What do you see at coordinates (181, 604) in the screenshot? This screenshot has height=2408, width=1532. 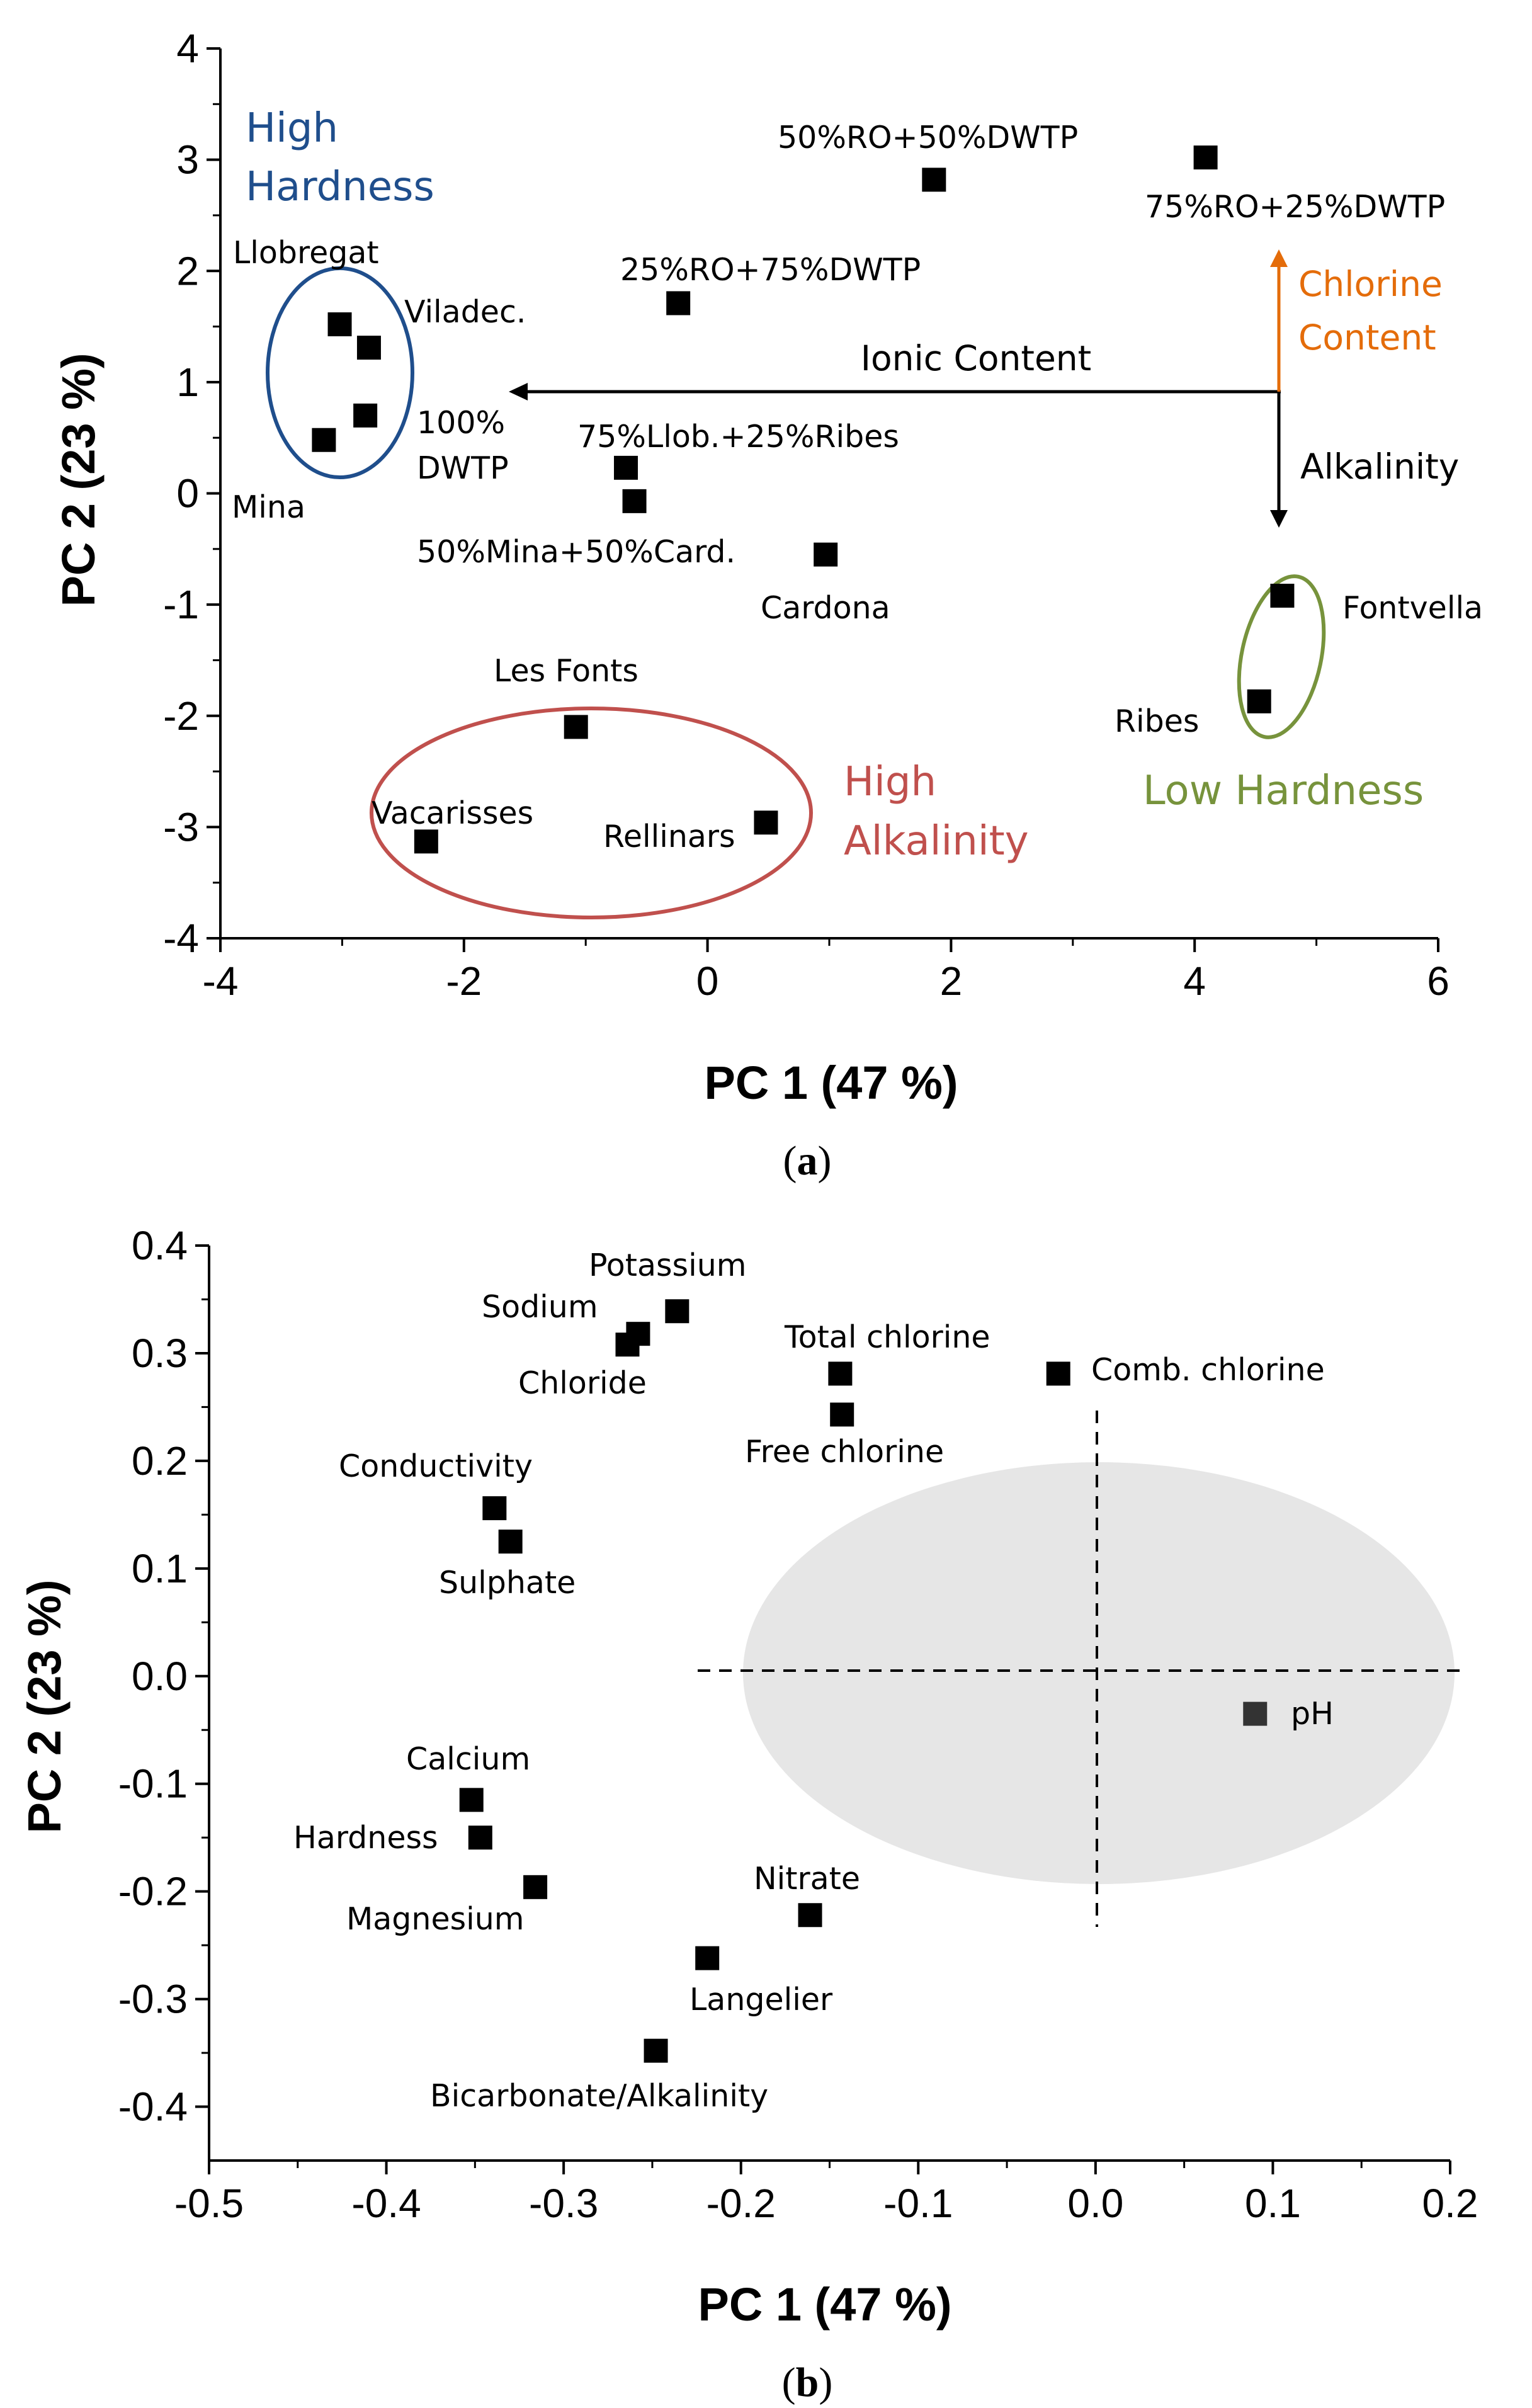 I see `panel-a-y-tick-label: -1` at bounding box center [181, 604].